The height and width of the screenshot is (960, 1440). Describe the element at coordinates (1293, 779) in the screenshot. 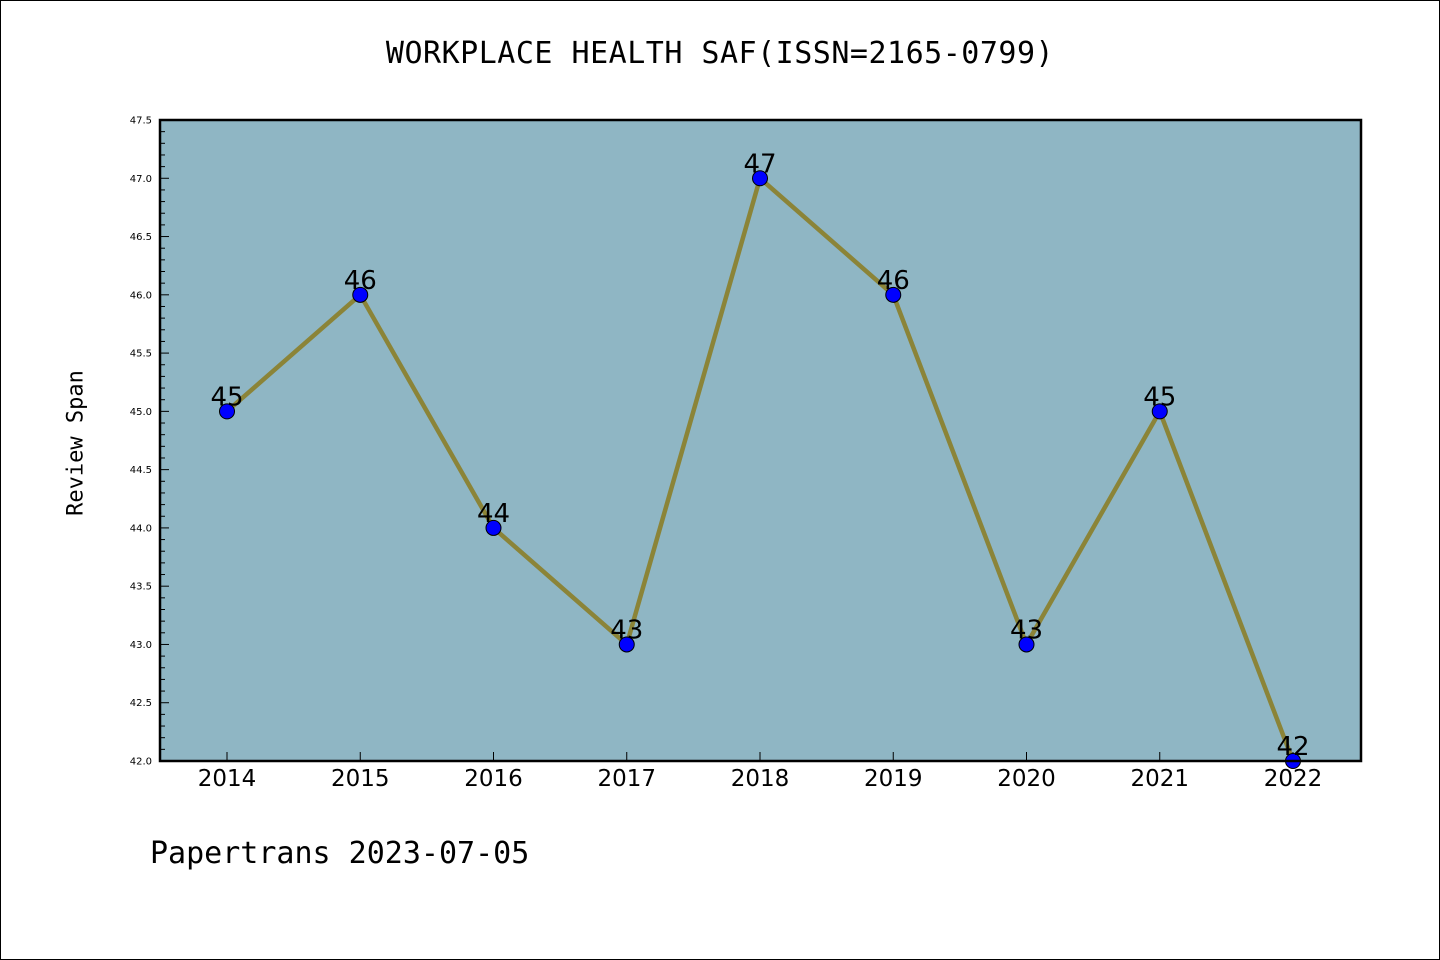

I see `x-tick-label: 2022` at that location.